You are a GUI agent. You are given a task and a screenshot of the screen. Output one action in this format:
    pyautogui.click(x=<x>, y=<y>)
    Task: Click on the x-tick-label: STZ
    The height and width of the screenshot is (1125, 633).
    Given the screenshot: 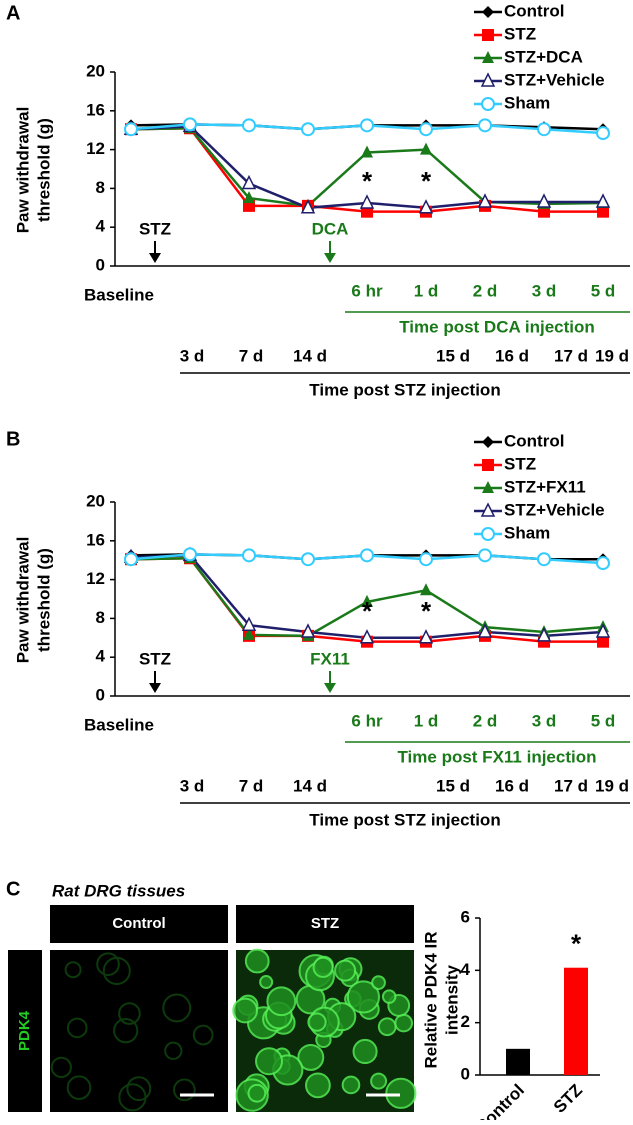 What is the action you would take?
    pyautogui.click(x=568, y=1099)
    